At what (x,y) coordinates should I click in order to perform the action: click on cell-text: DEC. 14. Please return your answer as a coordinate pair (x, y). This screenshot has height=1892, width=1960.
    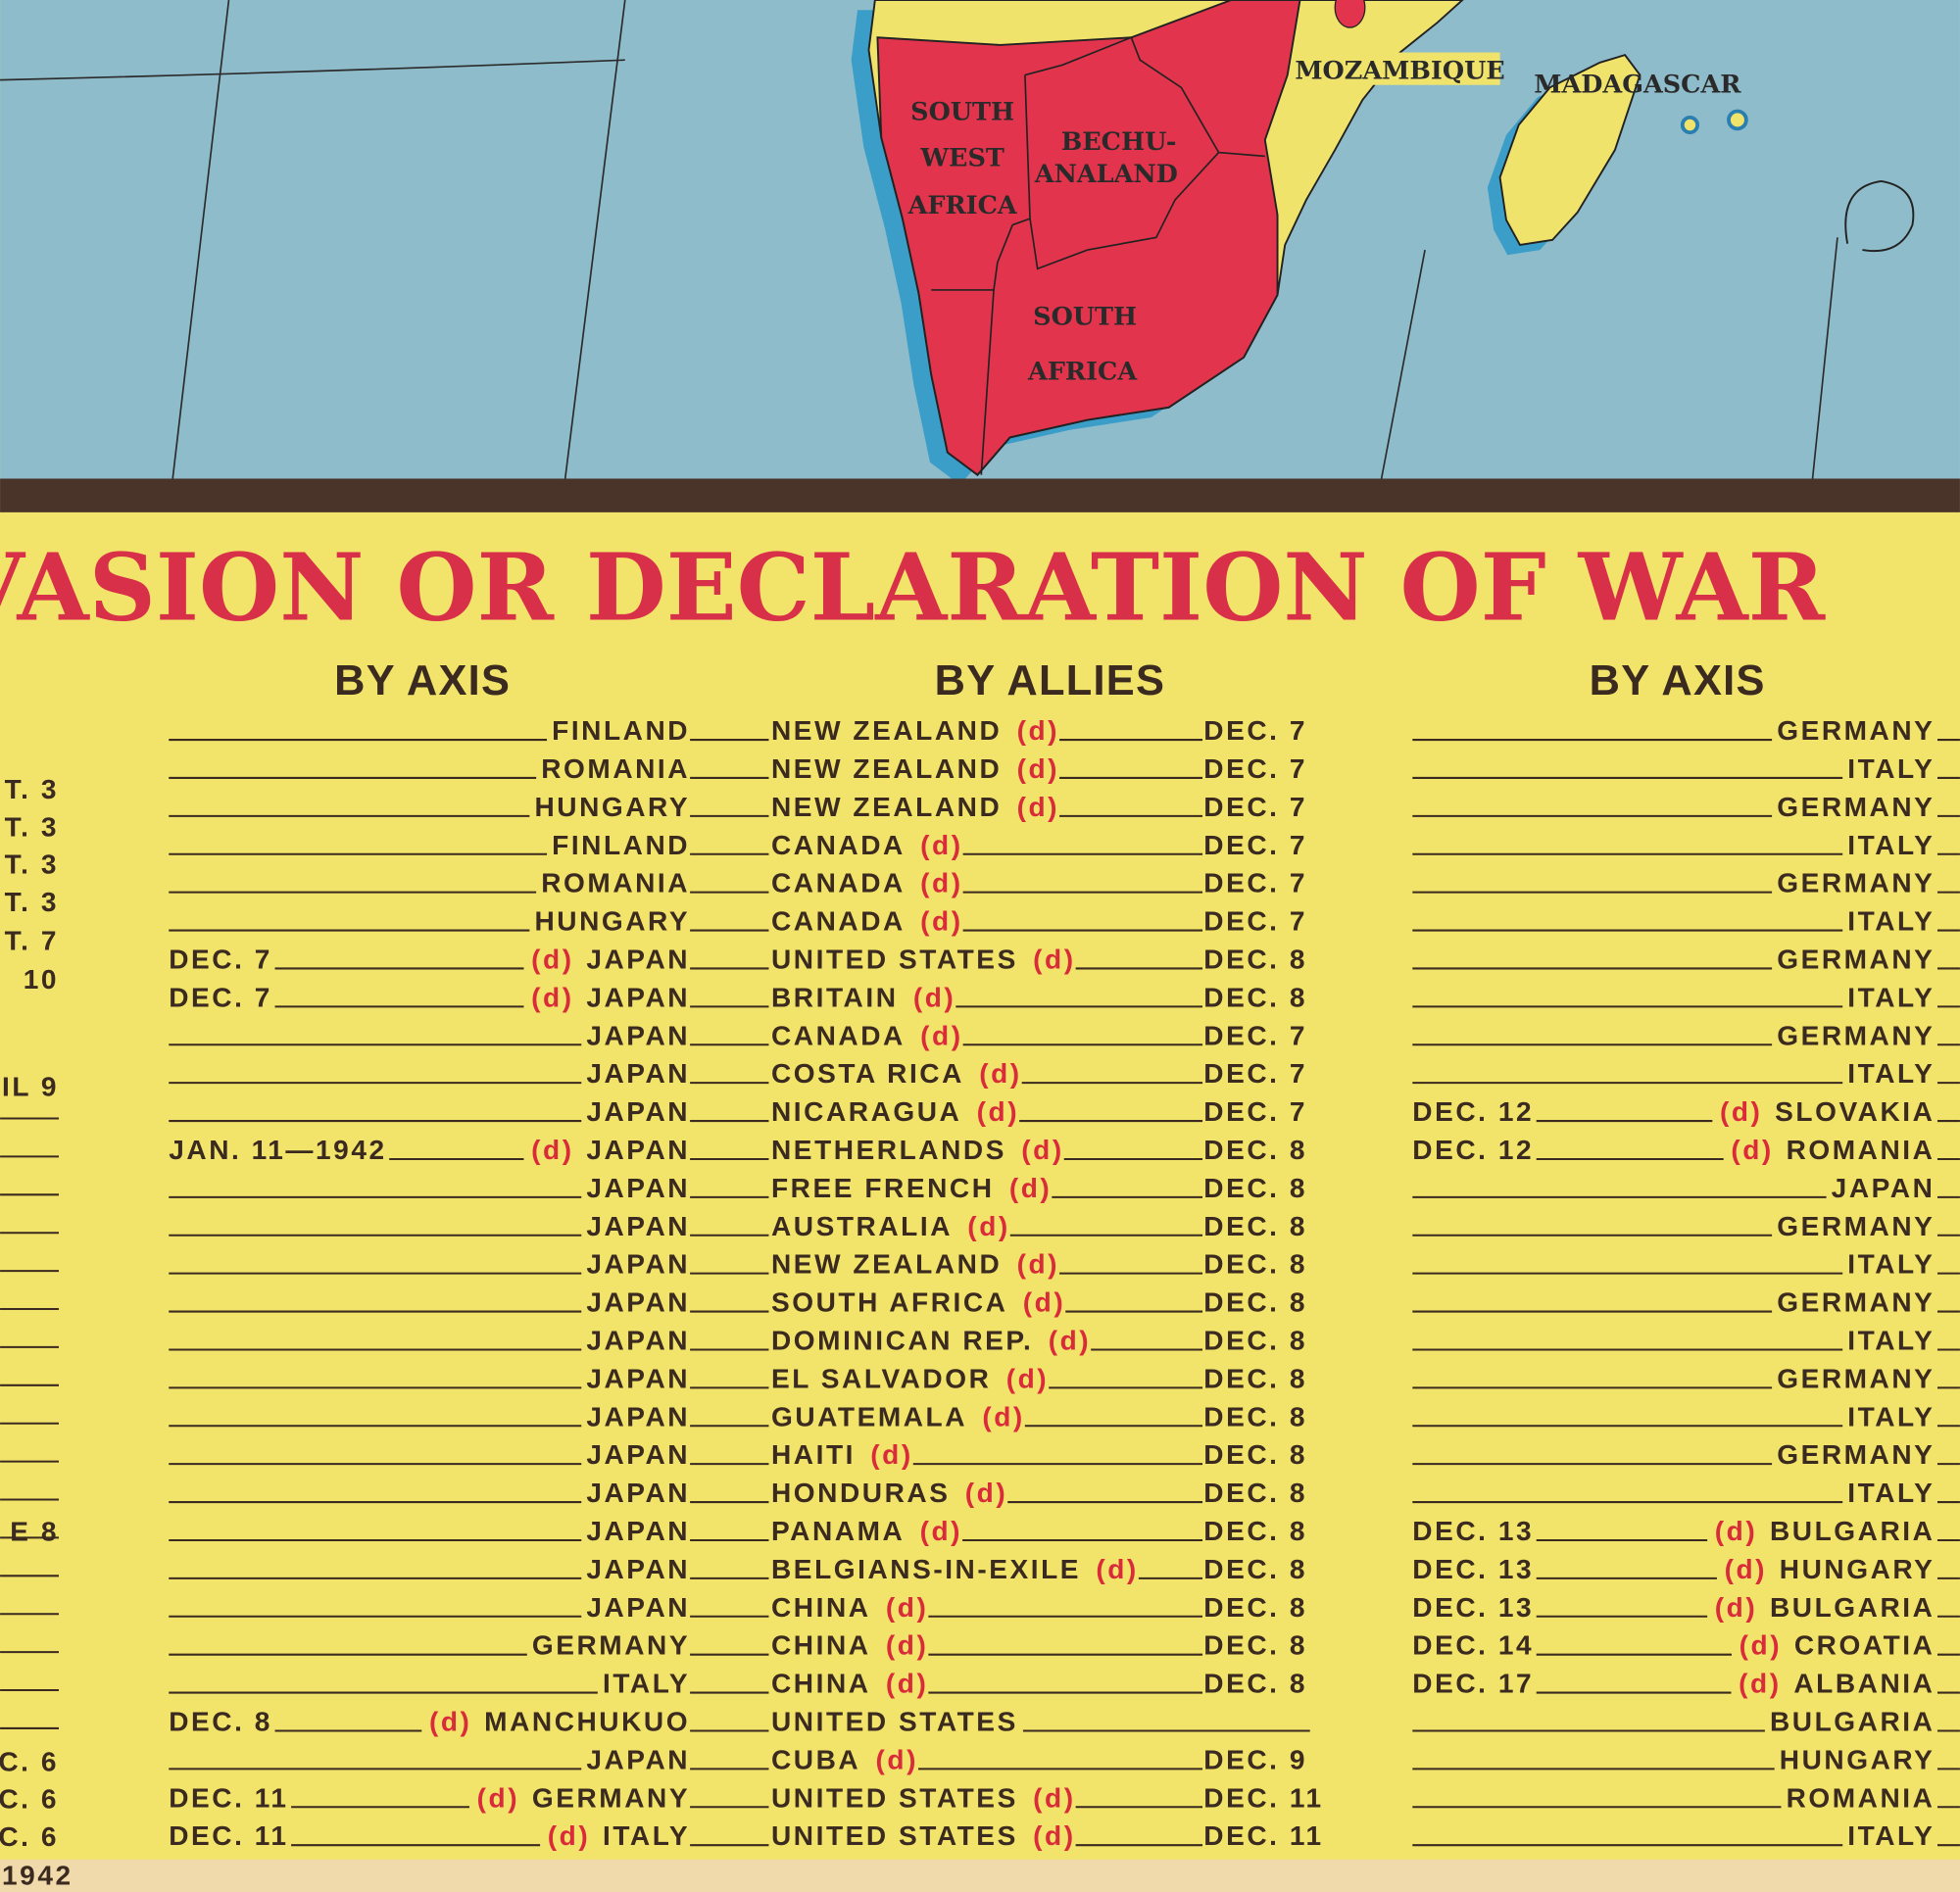
    Looking at the image, I should click on (1473, 1645).